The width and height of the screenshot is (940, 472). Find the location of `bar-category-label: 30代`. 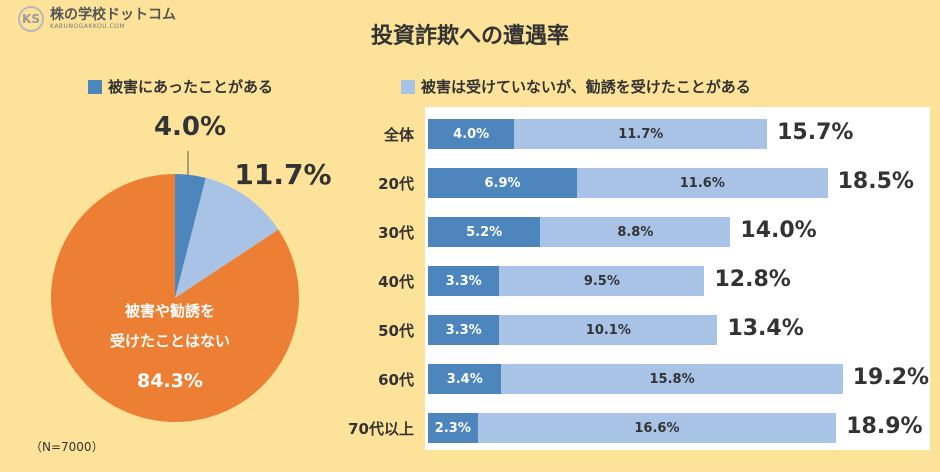

bar-category-label: 30代 is located at coordinates (396, 233).